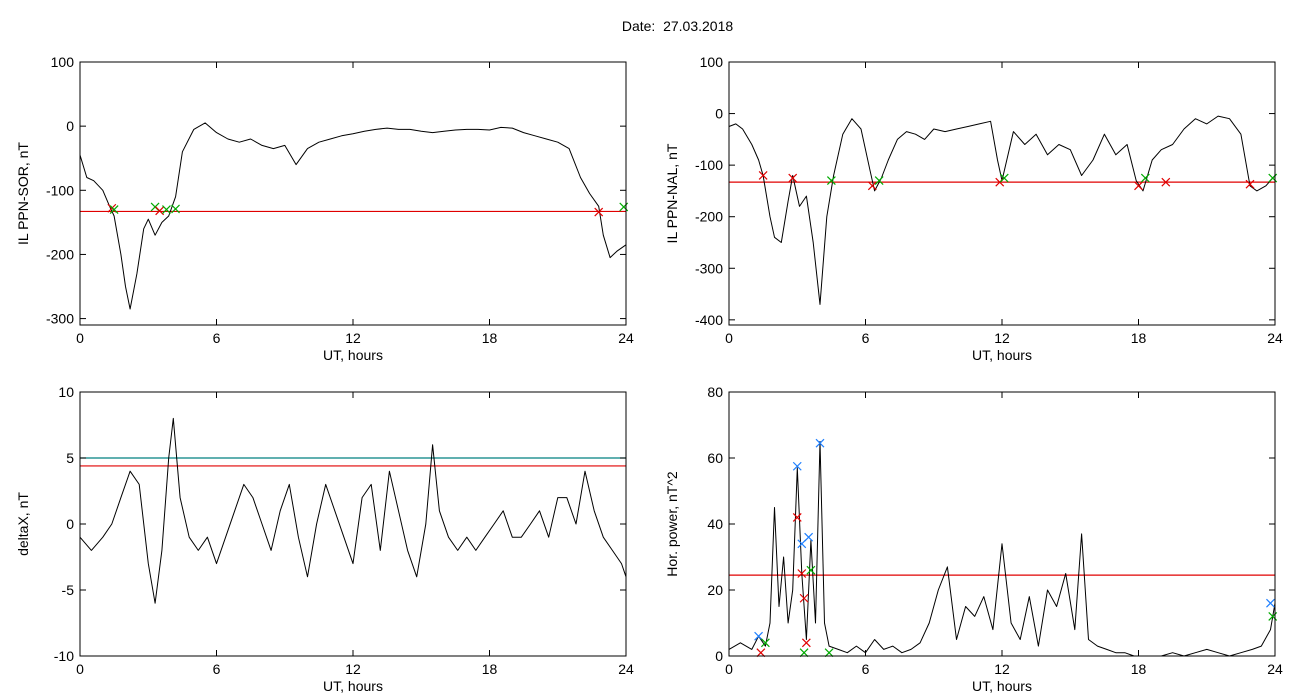 The height and width of the screenshot is (700, 1300). I want to click on y-axis-label: IL PPN-SOR, nT, so click(23, 193).